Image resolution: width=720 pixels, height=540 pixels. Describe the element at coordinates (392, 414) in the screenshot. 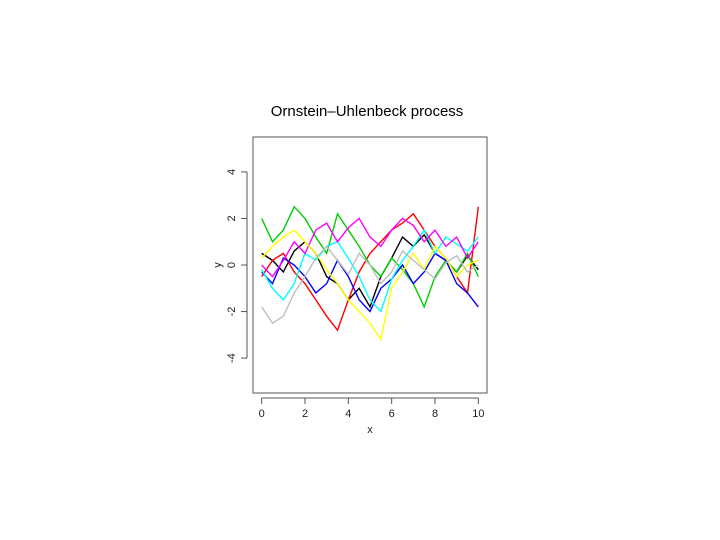

I see `x-tick-label: 6` at that location.